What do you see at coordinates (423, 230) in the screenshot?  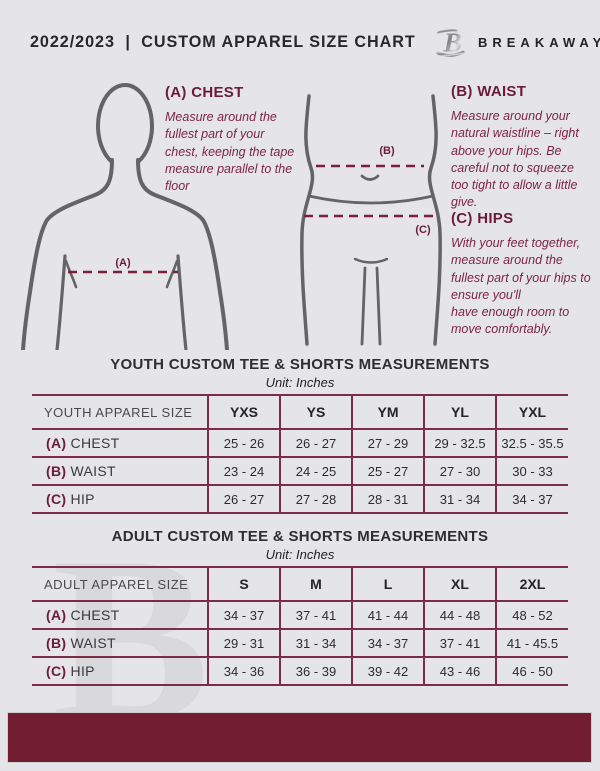 I see `hips-line-tag: (C)` at bounding box center [423, 230].